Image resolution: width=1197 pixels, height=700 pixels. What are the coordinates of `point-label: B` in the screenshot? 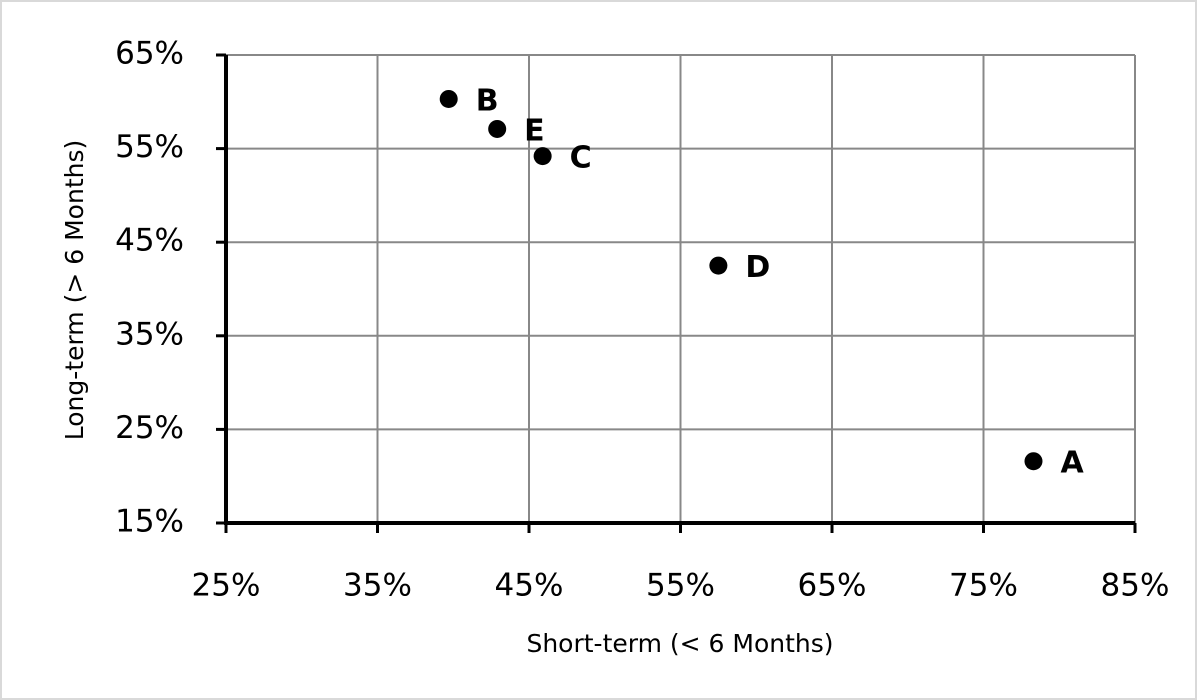 It's located at (487, 100).